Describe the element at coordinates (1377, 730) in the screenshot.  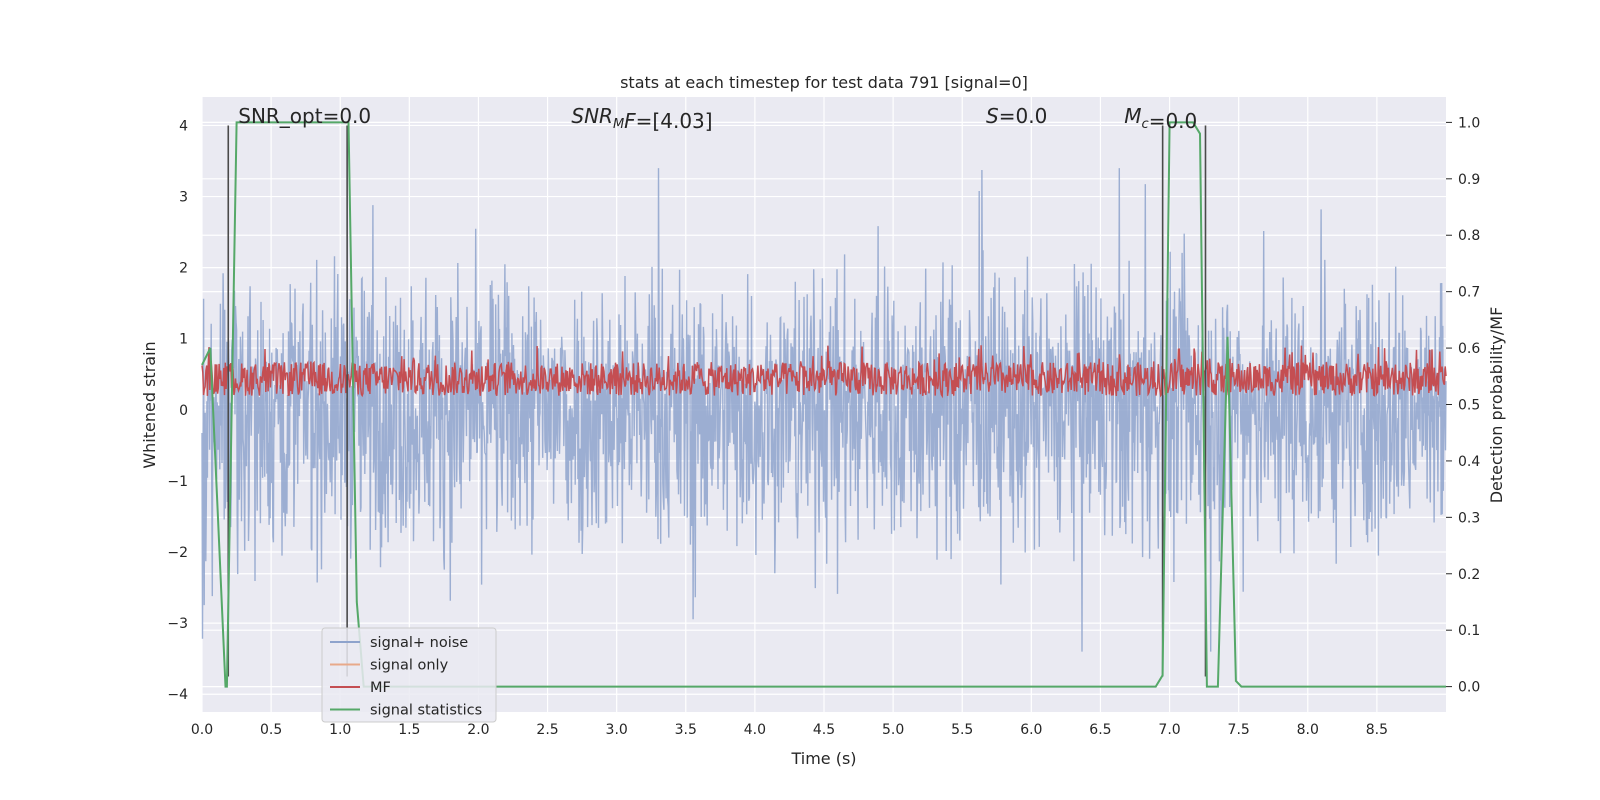
I see `x-tick-label: 8.5` at that location.